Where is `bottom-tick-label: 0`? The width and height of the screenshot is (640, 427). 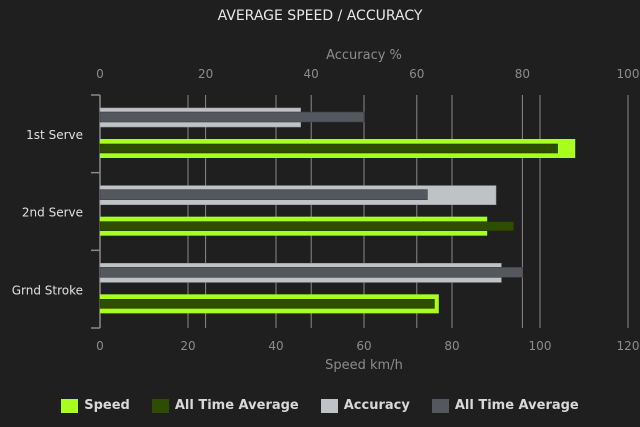 bottom-tick-label: 0 is located at coordinates (100, 346).